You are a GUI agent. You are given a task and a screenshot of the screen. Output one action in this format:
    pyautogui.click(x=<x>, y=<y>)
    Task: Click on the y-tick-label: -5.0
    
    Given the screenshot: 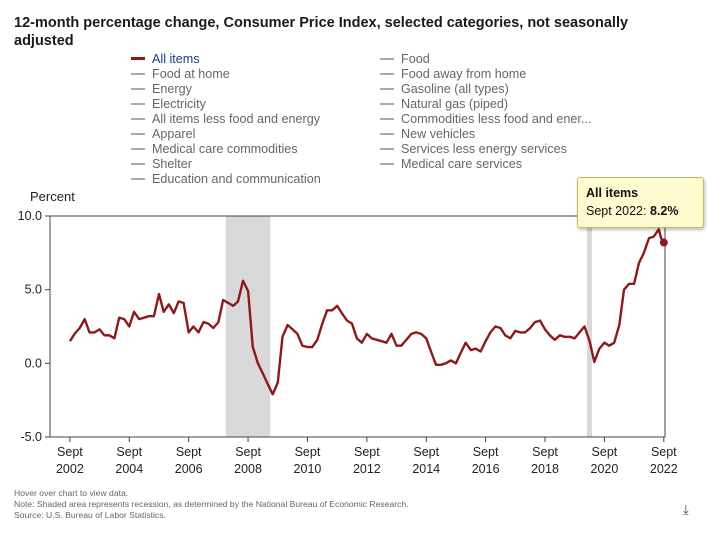 What is the action you would take?
    pyautogui.click(x=31, y=437)
    